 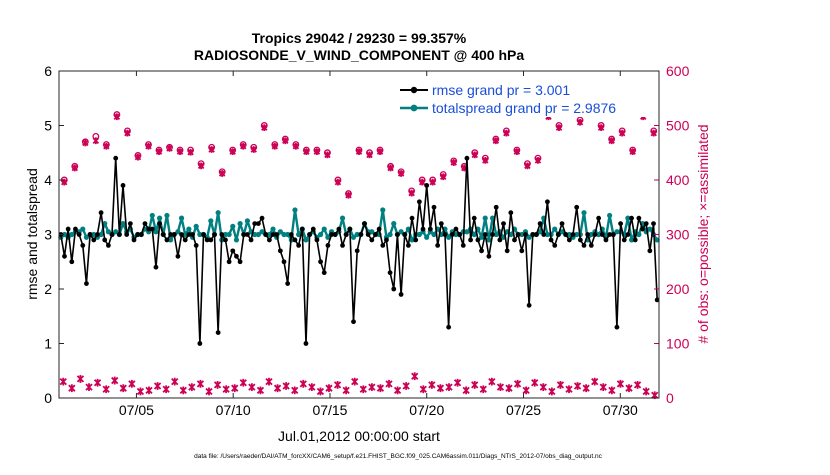 What do you see at coordinates (48, 398) in the screenshot?
I see `y-tick-label-left: 0` at bounding box center [48, 398].